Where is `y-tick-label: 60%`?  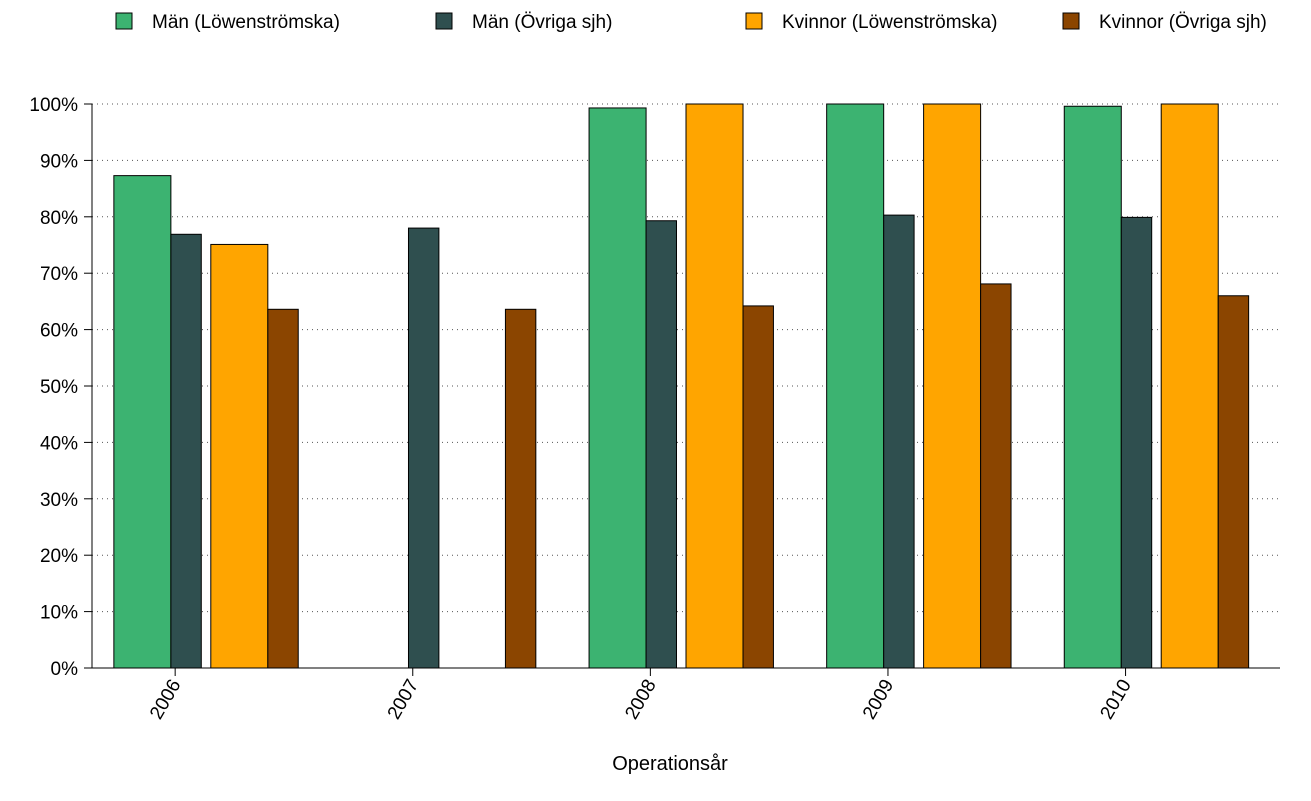 y-tick-label: 60% is located at coordinates (59, 331).